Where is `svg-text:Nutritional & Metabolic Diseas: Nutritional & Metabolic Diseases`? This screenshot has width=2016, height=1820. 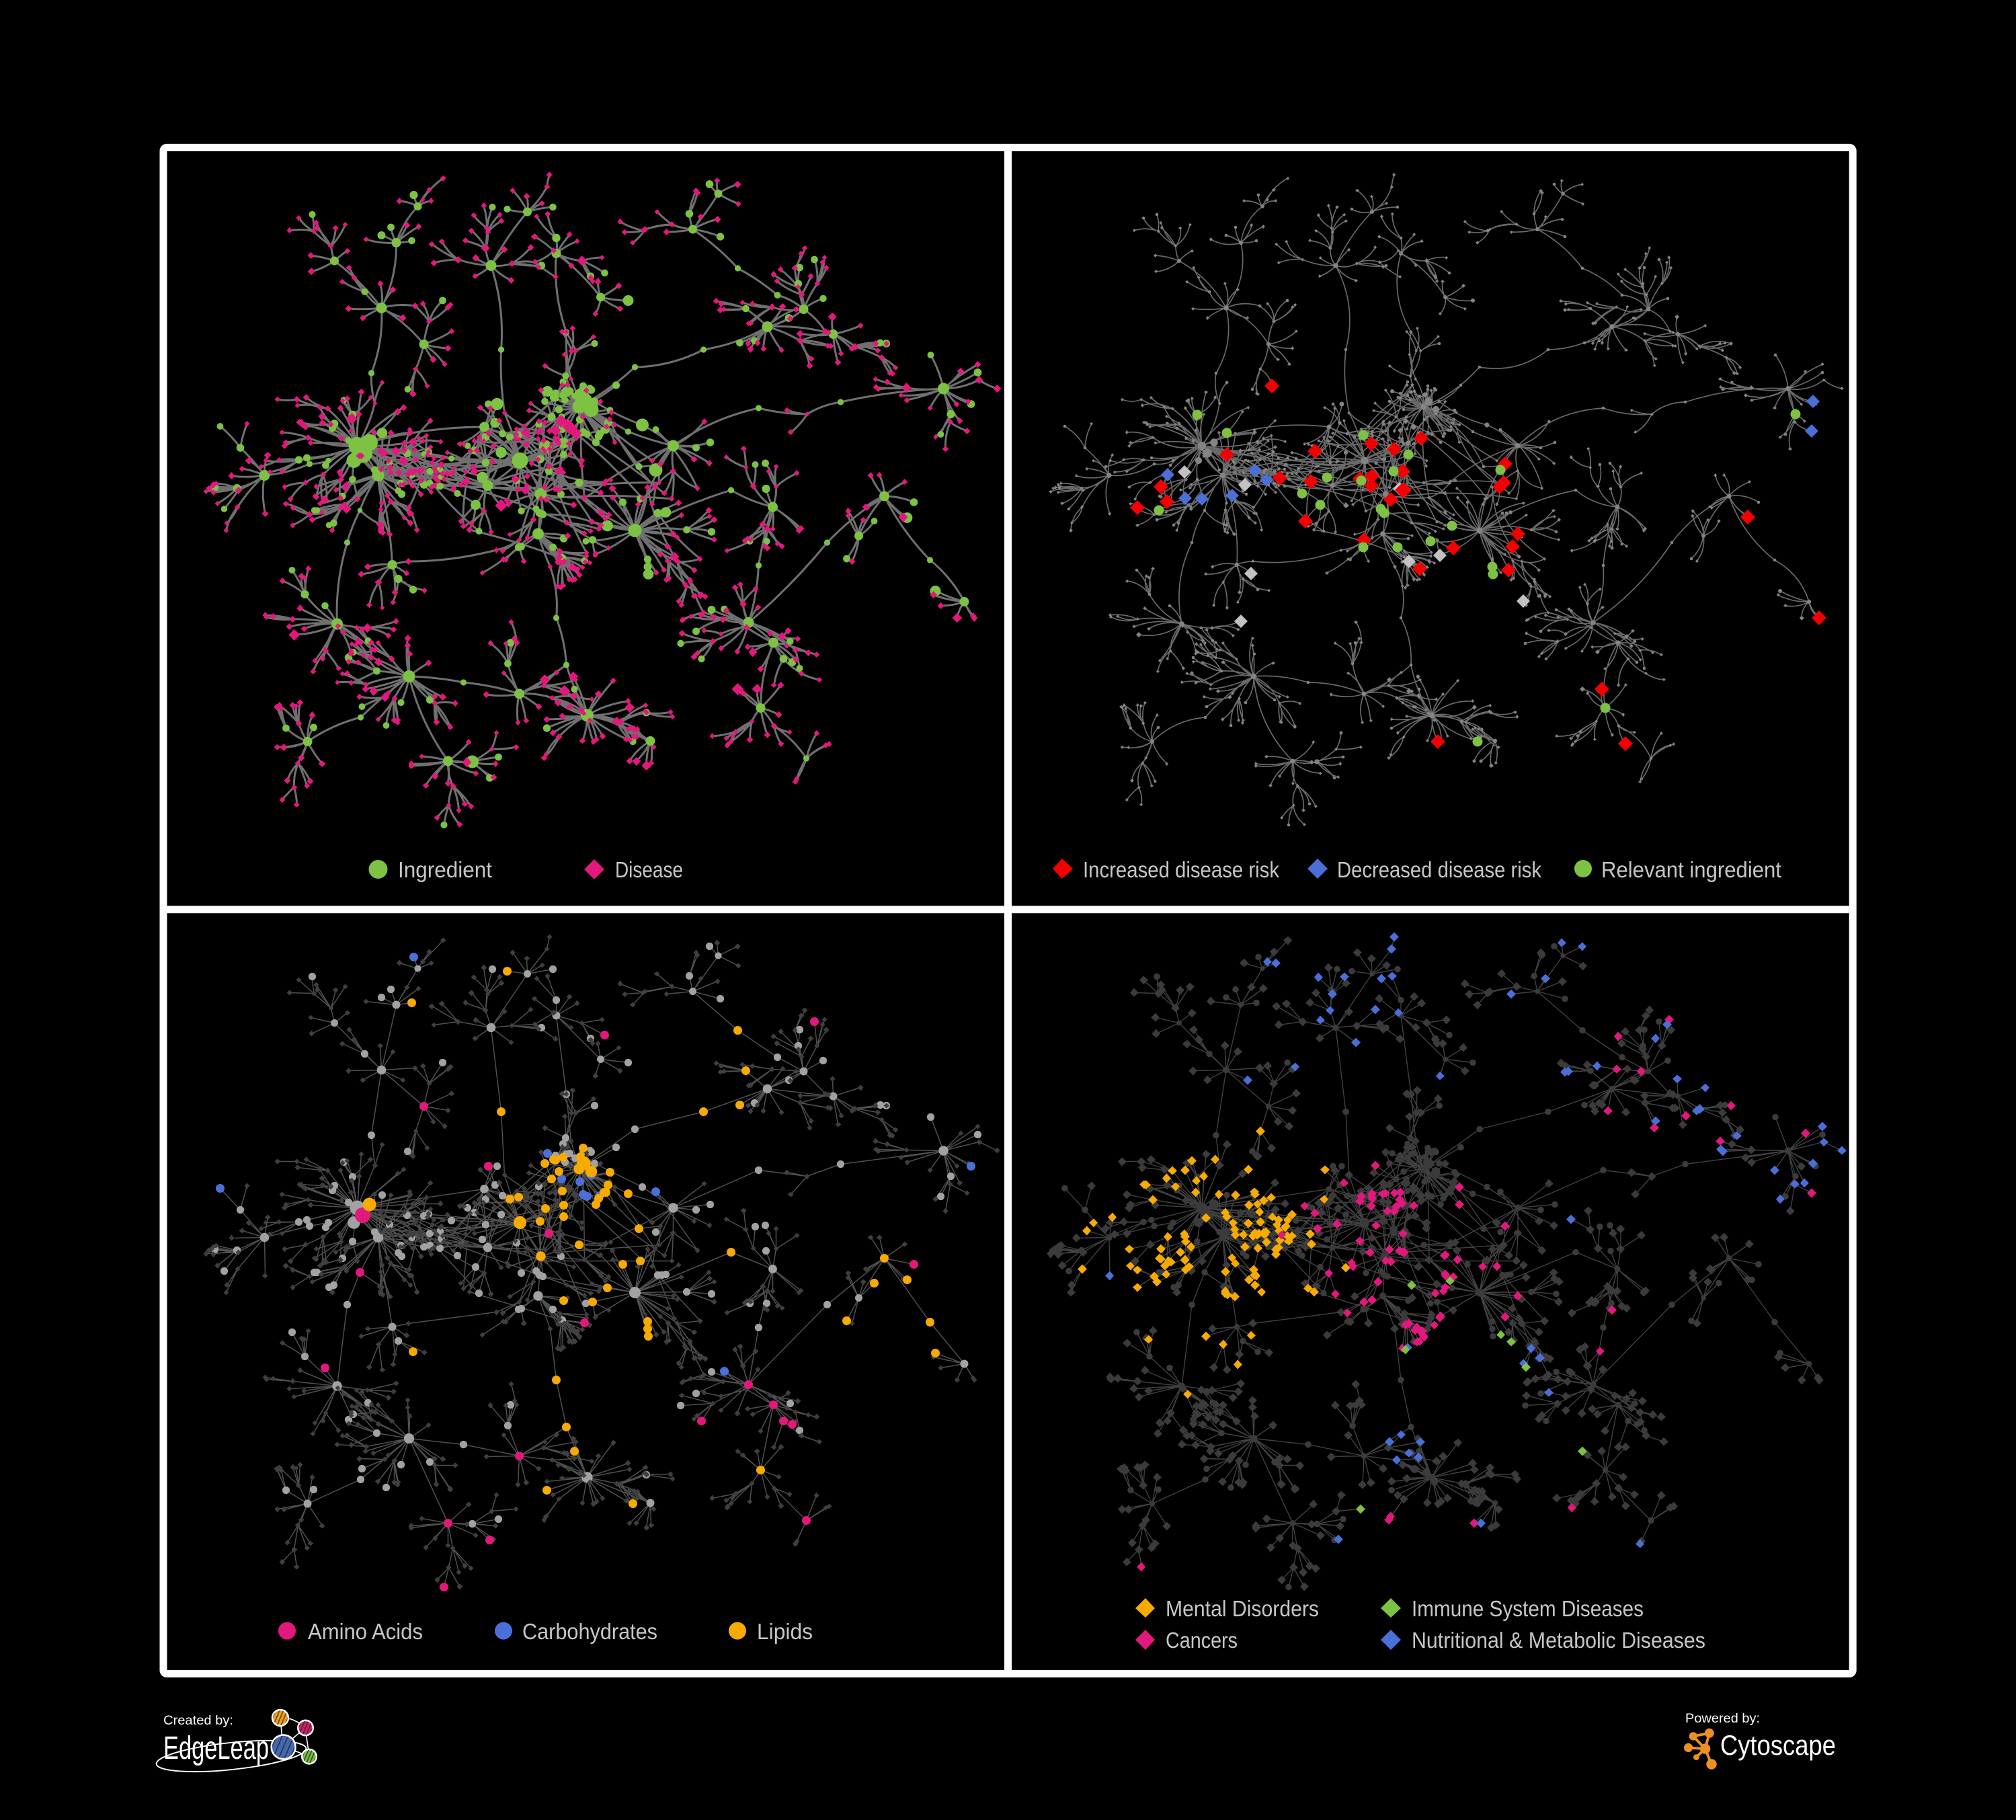 svg-text:Nutritional & Metabolic Diseas: Nutritional & Metabolic Diseases is located at coordinates (1558, 1640).